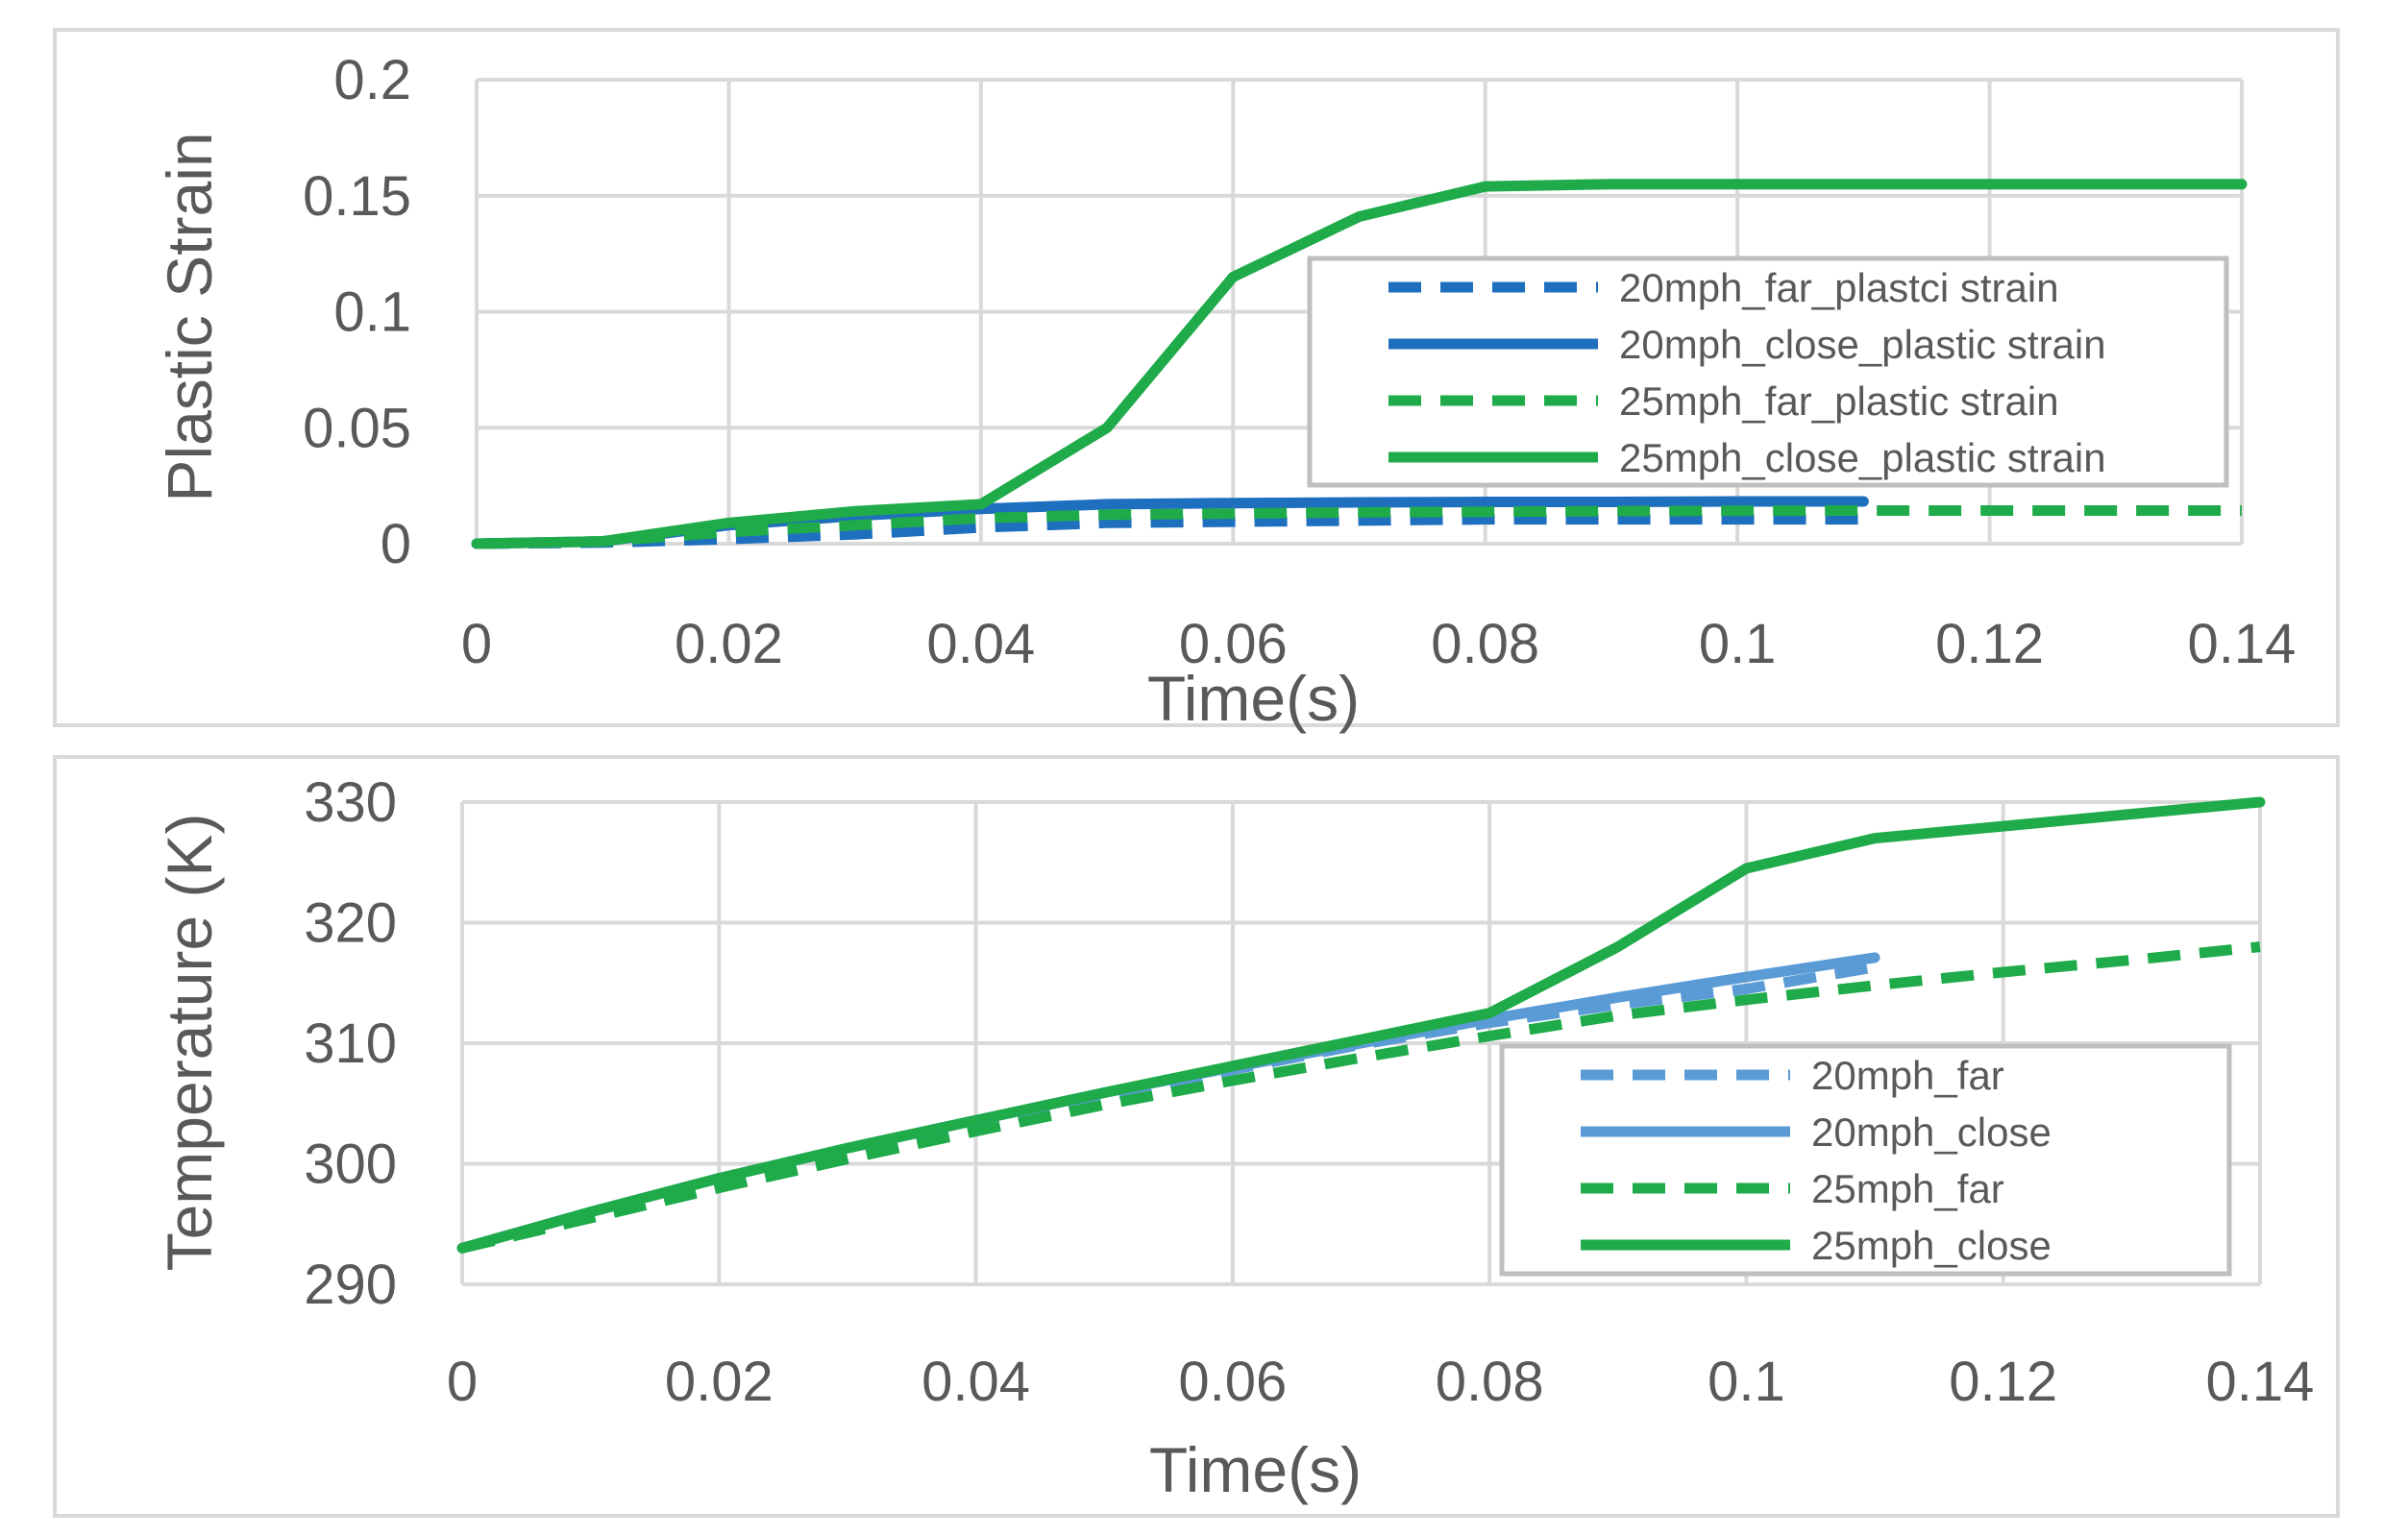 The width and height of the screenshot is (2408, 1536). I want to click on y-axis-title: Temperature (K), so click(189, 1043).